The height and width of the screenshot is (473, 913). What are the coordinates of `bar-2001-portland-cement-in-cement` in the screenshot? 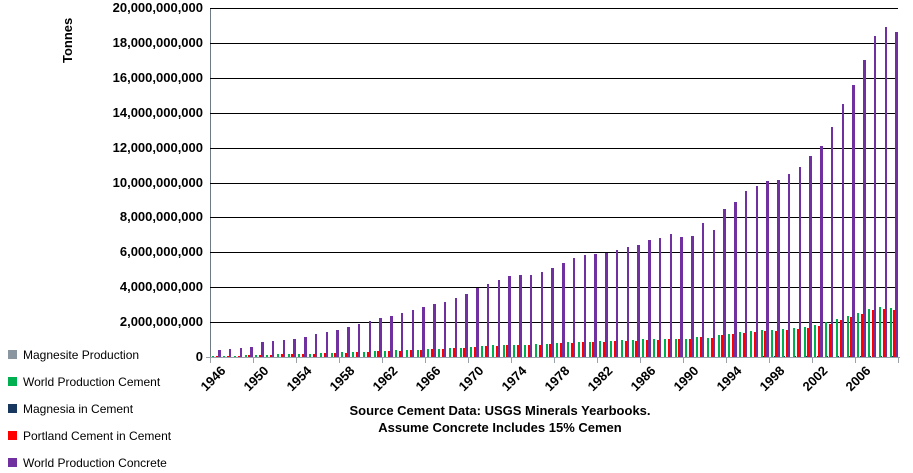 It's located at (808, 342).